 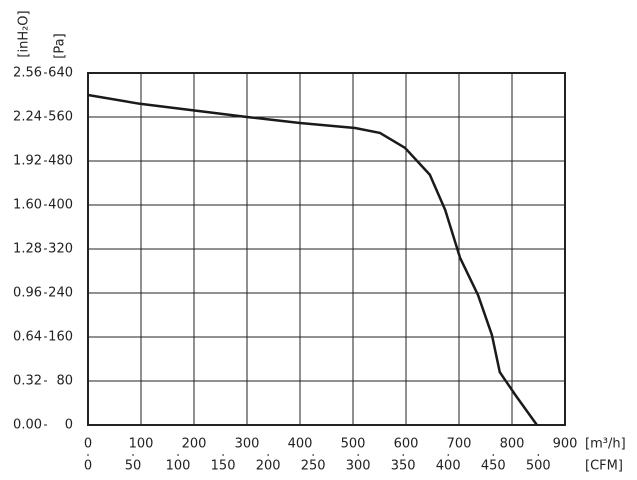 What do you see at coordinates (27, 249) in the screenshot?
I see `y2-tick-label: 1.28` at bounding box center [27, 249].